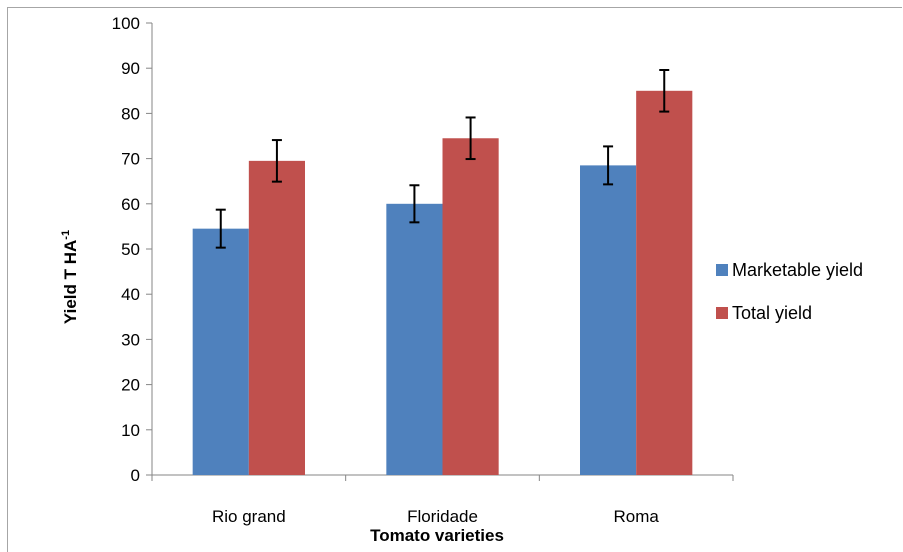 The width and height of the screenshot is (903, 552). Describe the element at coordinates (130, 204) in the screenshot. I see `y-tick-label: 60` at that location.